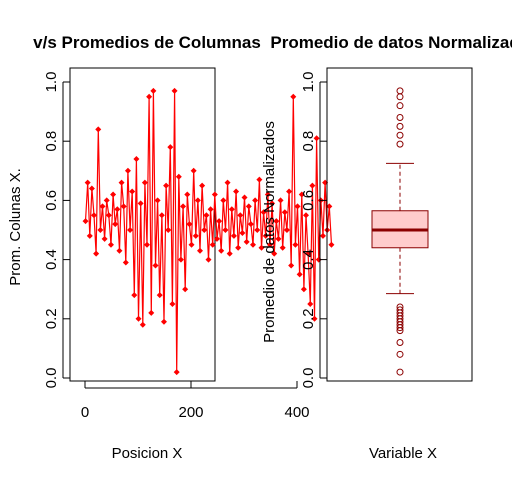 The height and width of the screenshot is (482, 512). What do you see at coordinates (296, 412) in the screenshot?
I see `left-x-tick-label: 400` at bounding box center [296, 412].